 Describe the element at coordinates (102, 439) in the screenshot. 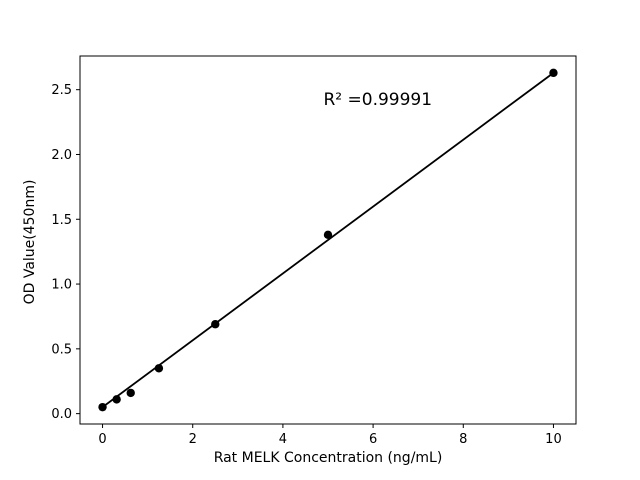

I see `x-tick-label: 0` at that location.